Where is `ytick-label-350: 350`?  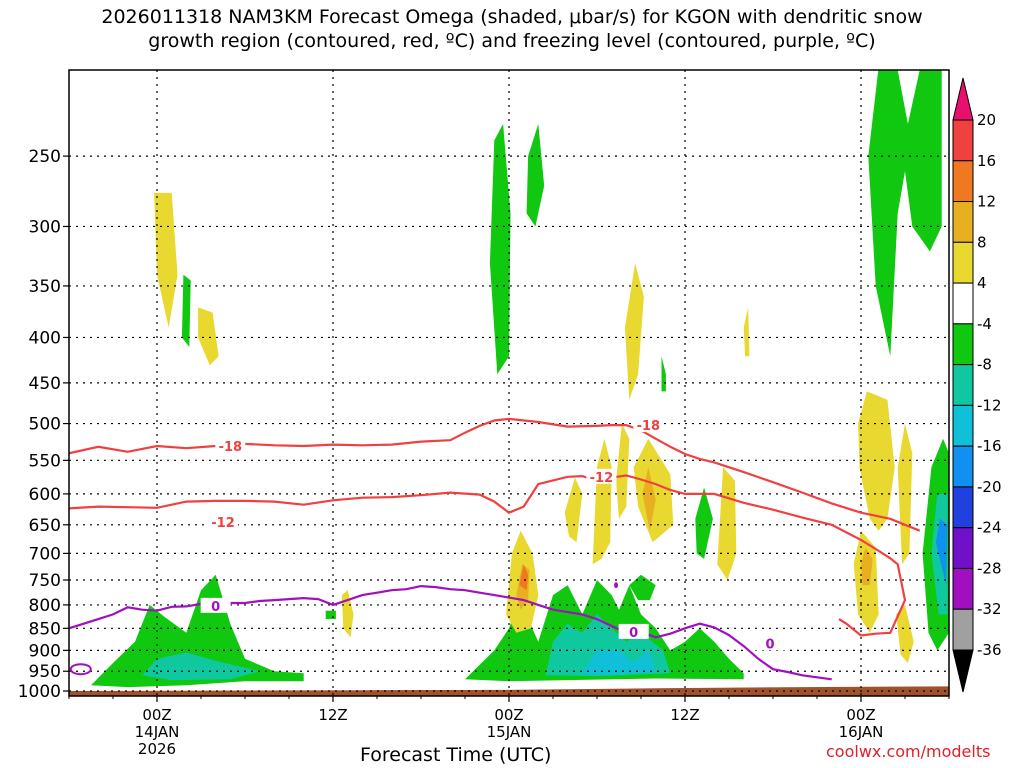
ytick-label-350: 350 is located at coordinates (45, 287).